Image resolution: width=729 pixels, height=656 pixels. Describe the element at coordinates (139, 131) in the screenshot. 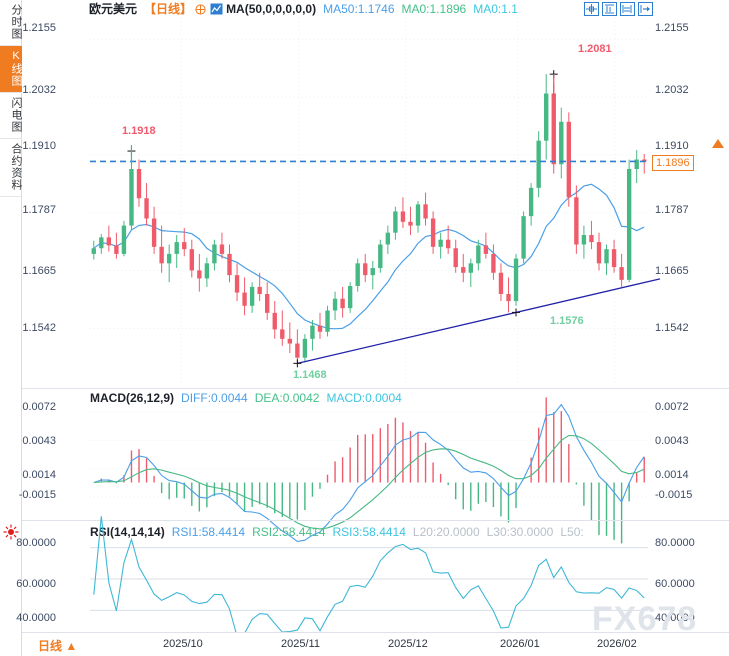

I see `swing-high-label-1: 1.1918` at that location.